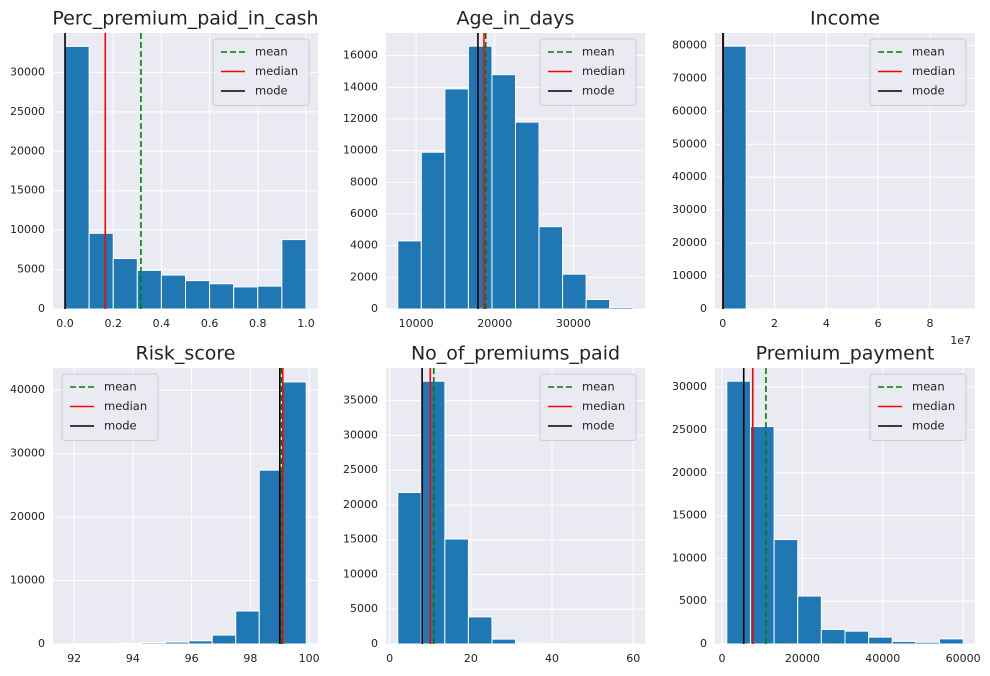 The height and width of the screenshot is (676, 990). Describe the element at coordinates (552, 658) in the screenshot. I see `x-tick-label: 40` at that location.